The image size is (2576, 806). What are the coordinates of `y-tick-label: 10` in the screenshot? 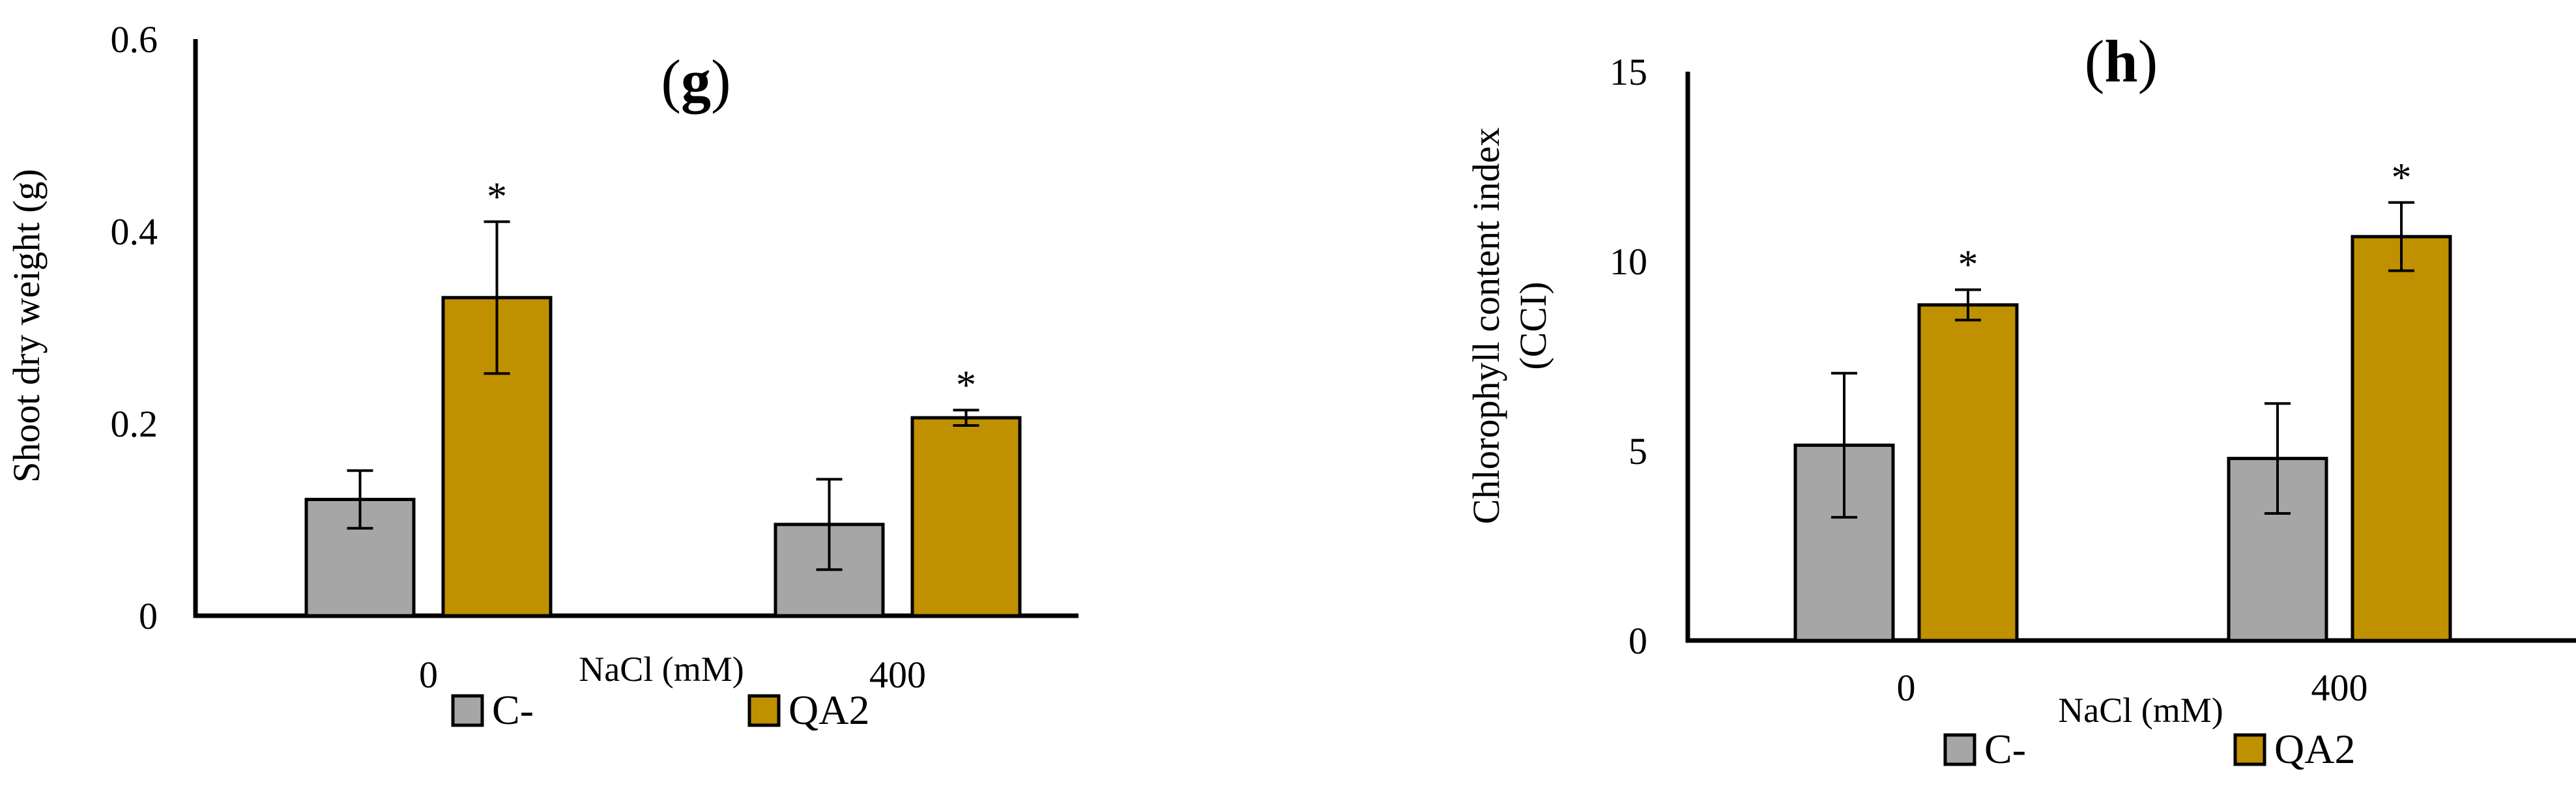 It's located at (1629, 261).